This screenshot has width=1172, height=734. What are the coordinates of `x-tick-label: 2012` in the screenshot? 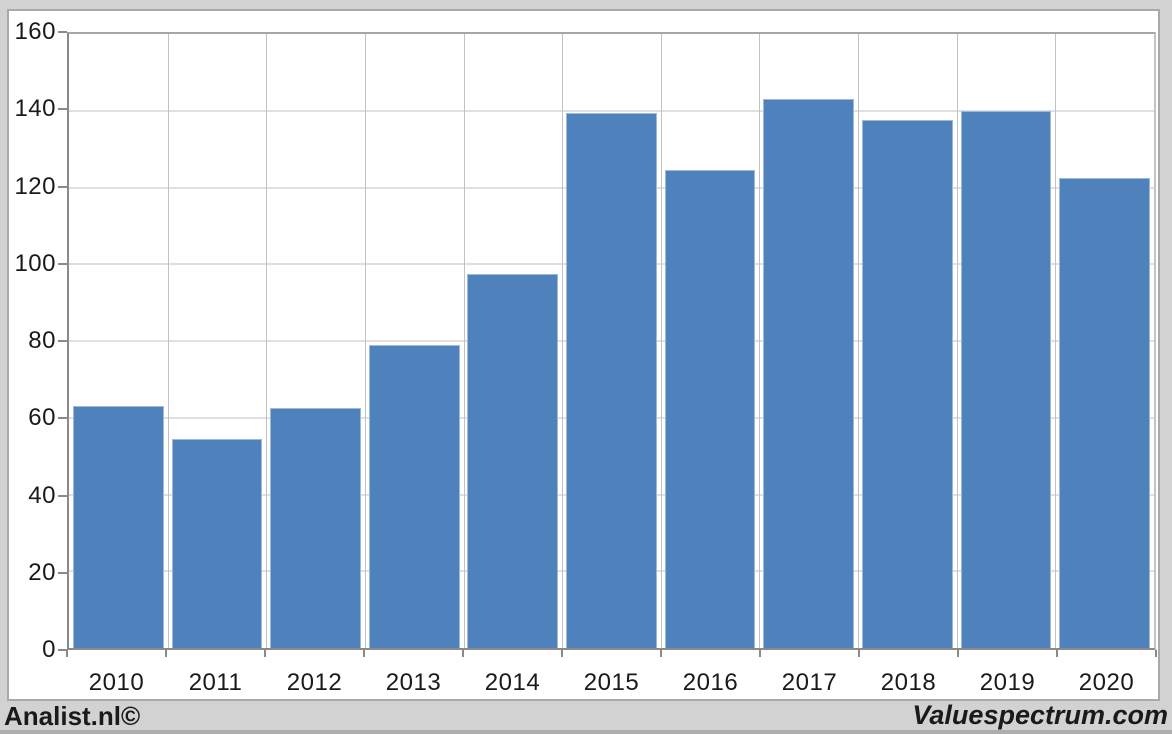 It's located at (314, 682).